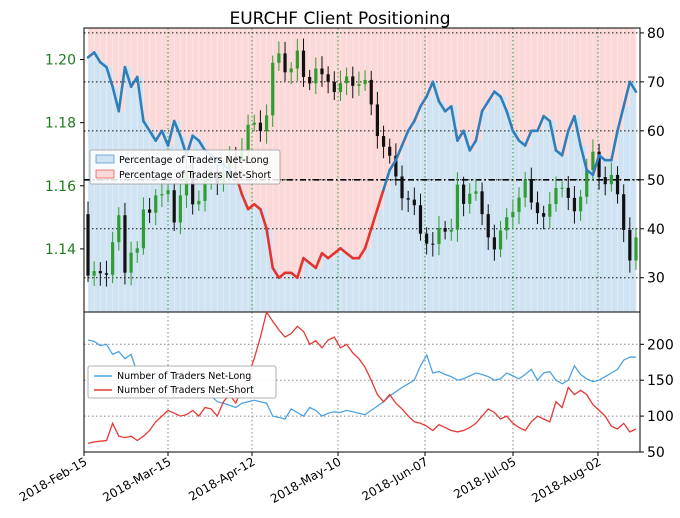 The height and width of the screenshot is (518, 680). What do you see at coordinates (566, 479) in the screenshot?
I see `x-tick-label: 2018-Aug-02` at bounding box center [566, 479].